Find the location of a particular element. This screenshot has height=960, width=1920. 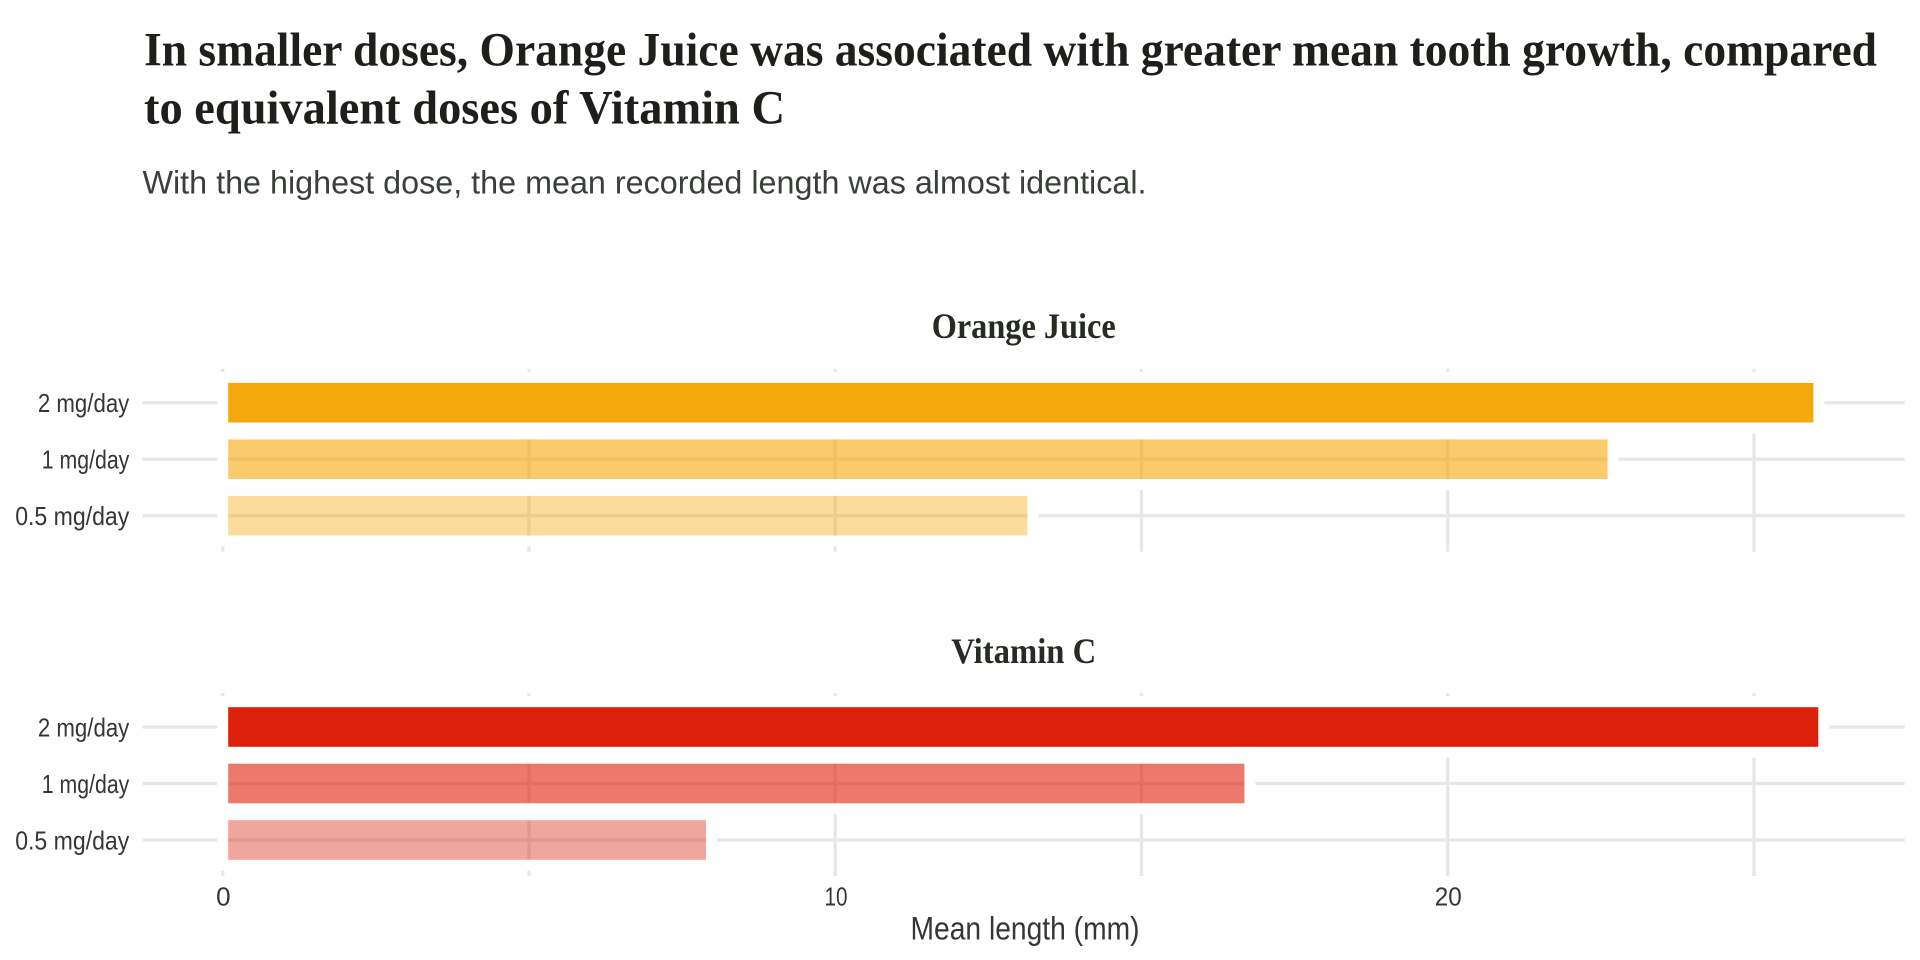

svg-text: 10 is located at coordinates (836, 896).